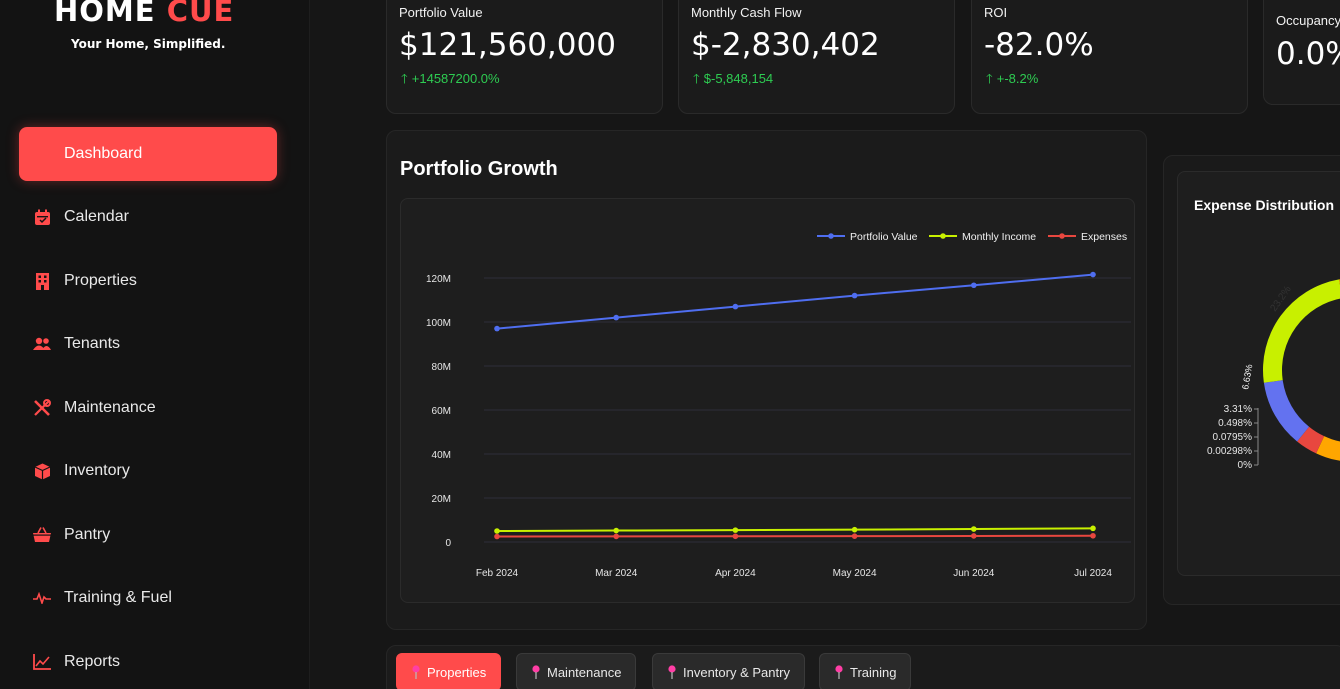  What do you see at coordinates (974, 573) in the screenshot?
I see `x-tick-label: Jun 2024` at bounding box center [974, 573].